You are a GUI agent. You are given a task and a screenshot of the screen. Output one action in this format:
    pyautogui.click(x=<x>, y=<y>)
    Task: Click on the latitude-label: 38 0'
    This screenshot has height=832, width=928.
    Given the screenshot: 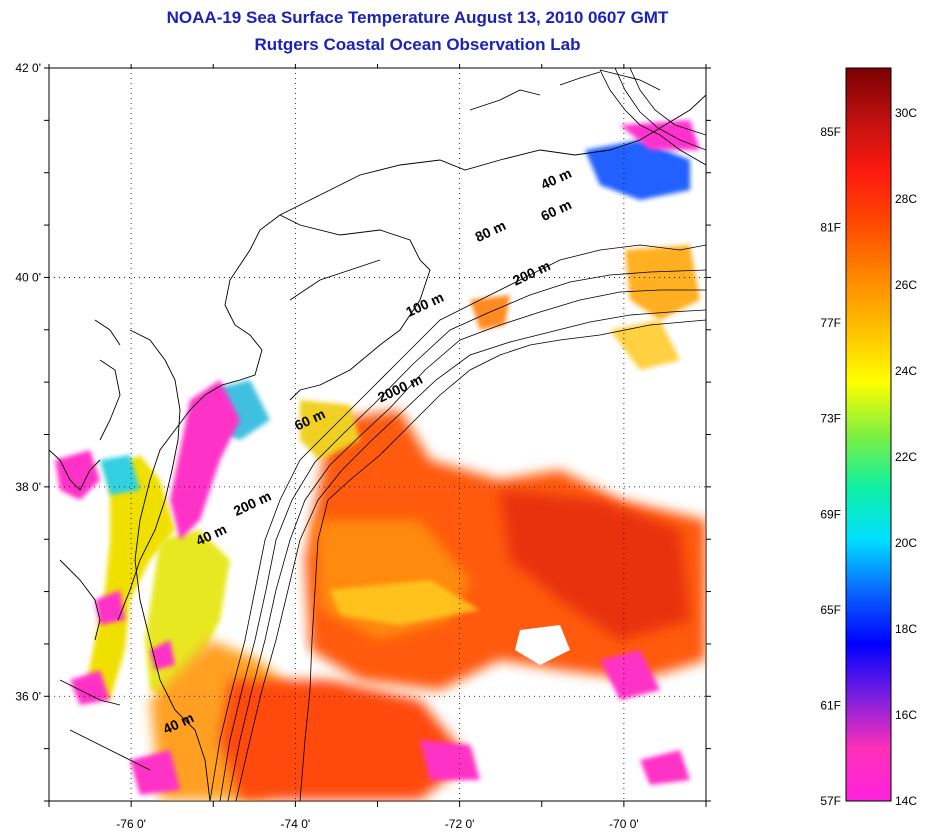 What is the action you would take?
    pyautogui.click(x=28, y=487)
    